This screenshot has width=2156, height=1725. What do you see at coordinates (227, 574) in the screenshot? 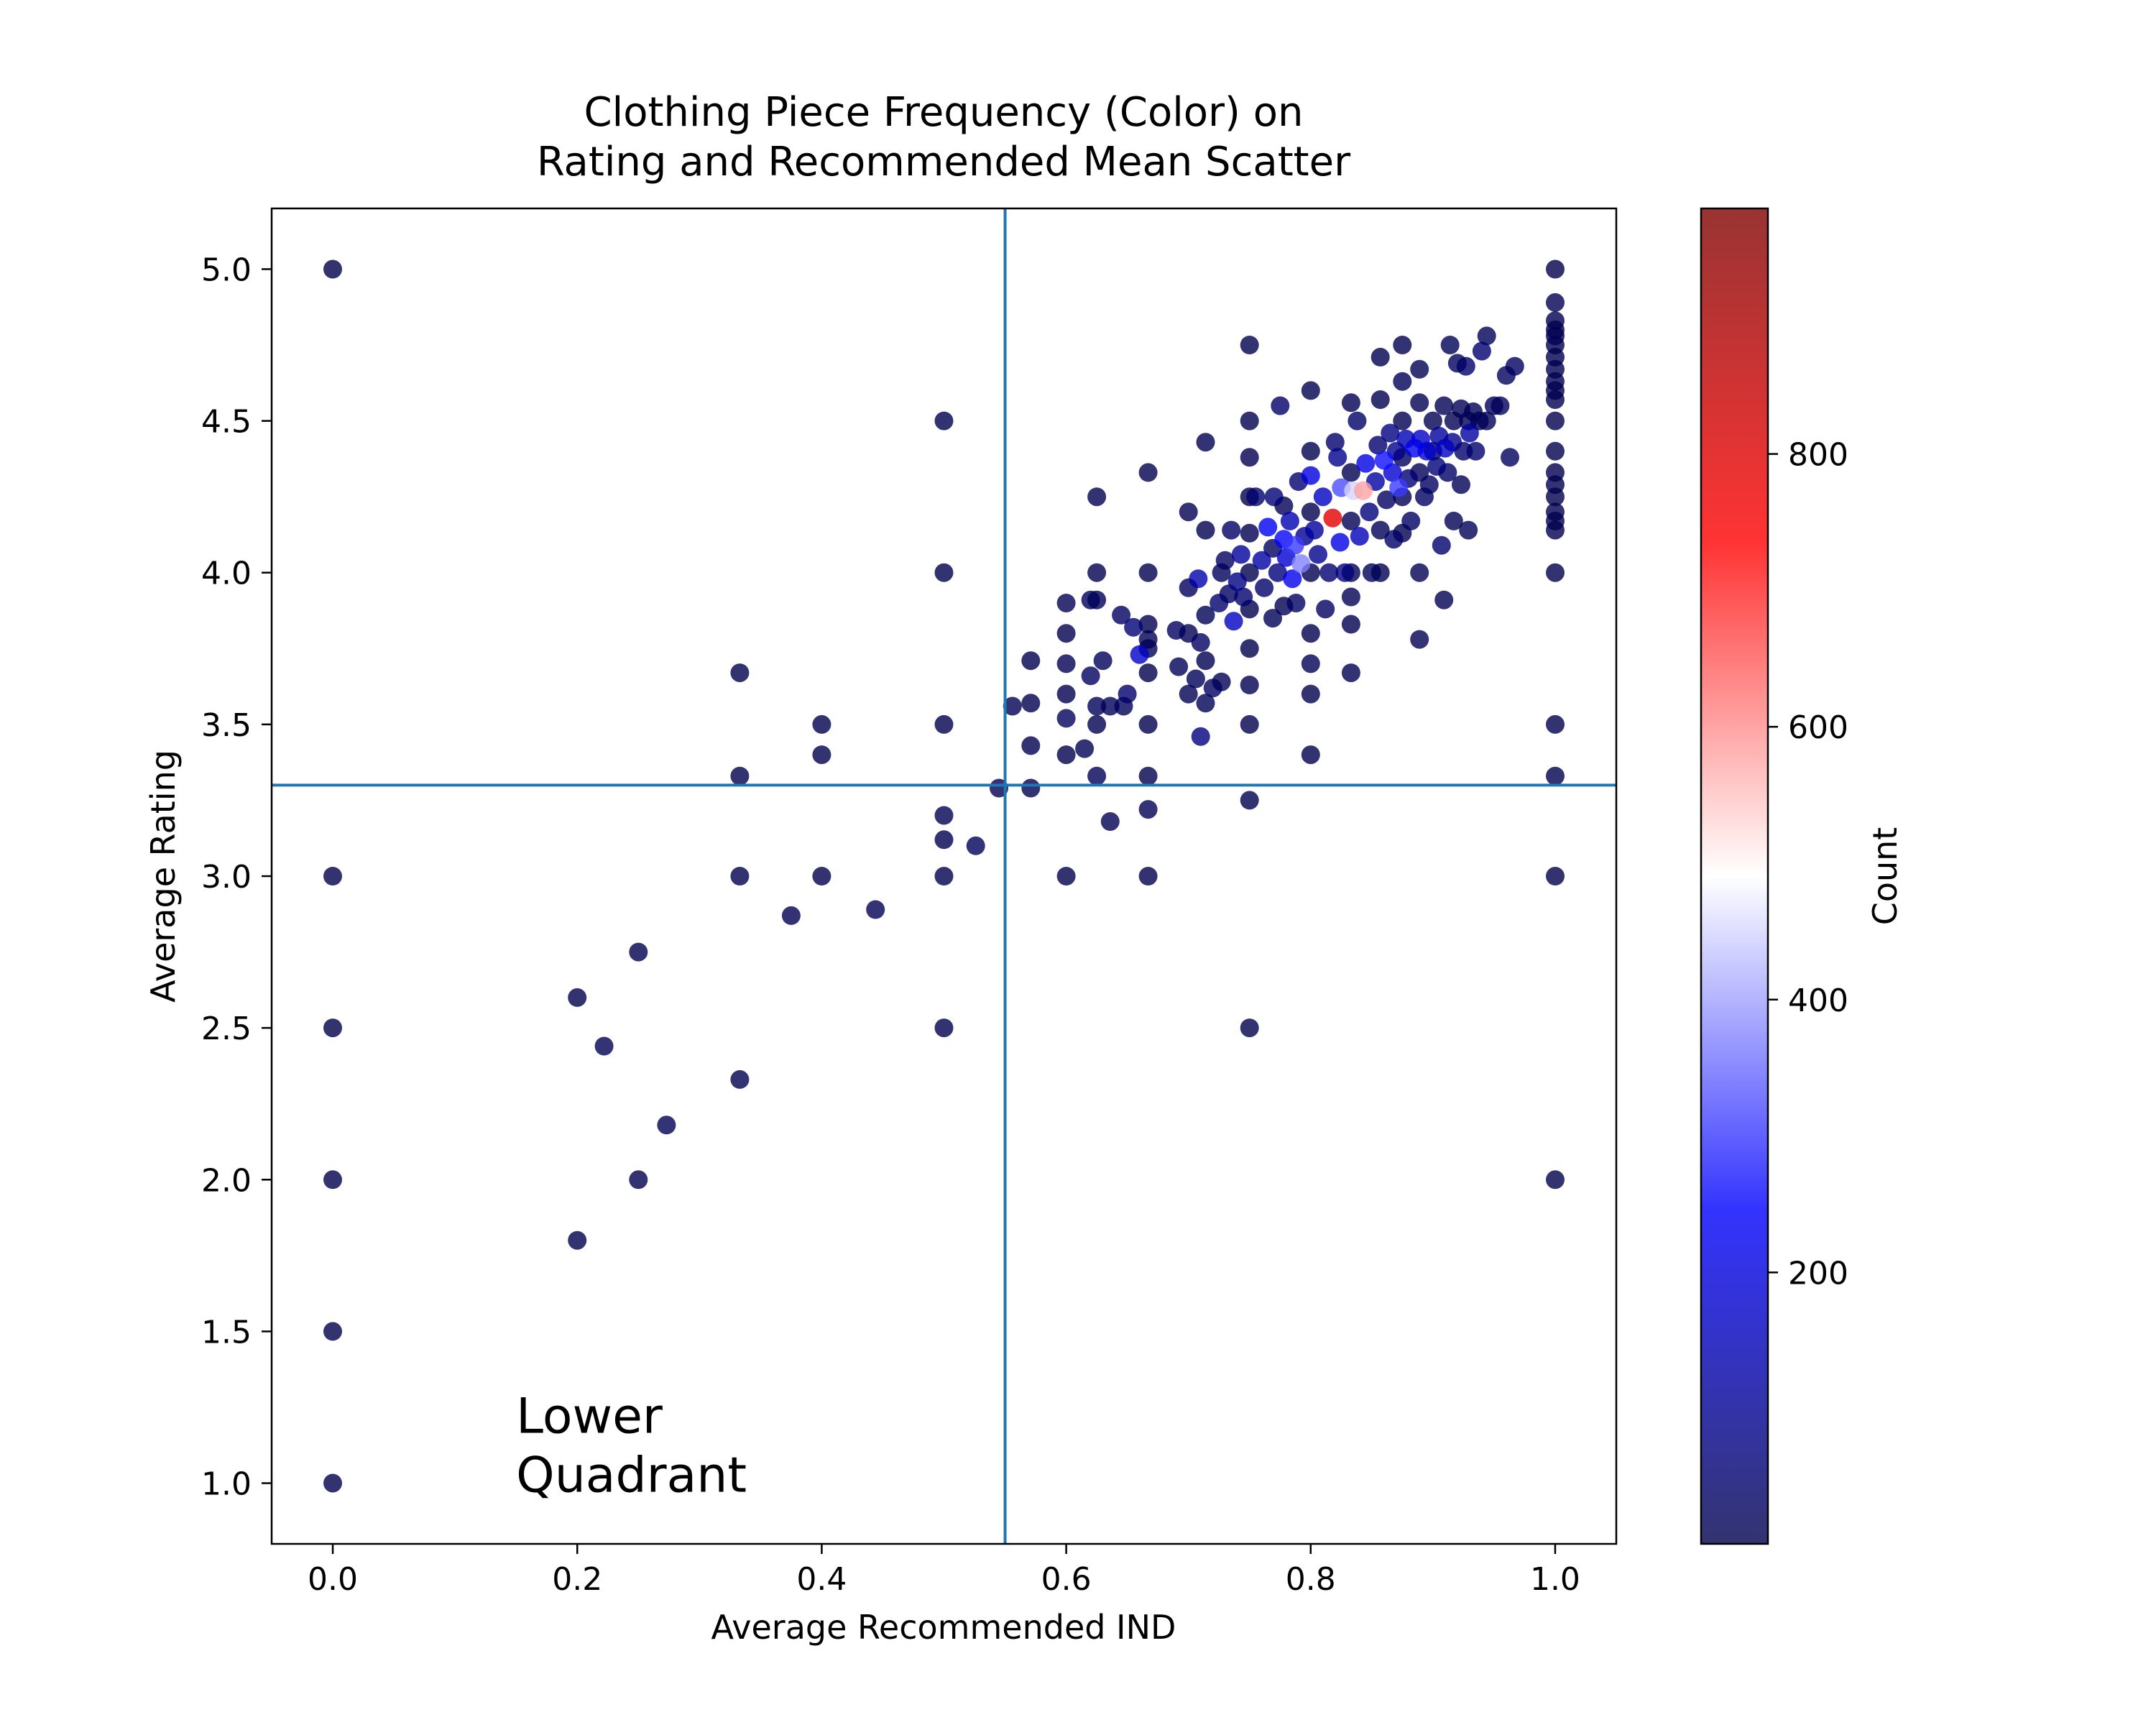
I see `y-tick-label: 4.0` at bounding box center [227, 574].